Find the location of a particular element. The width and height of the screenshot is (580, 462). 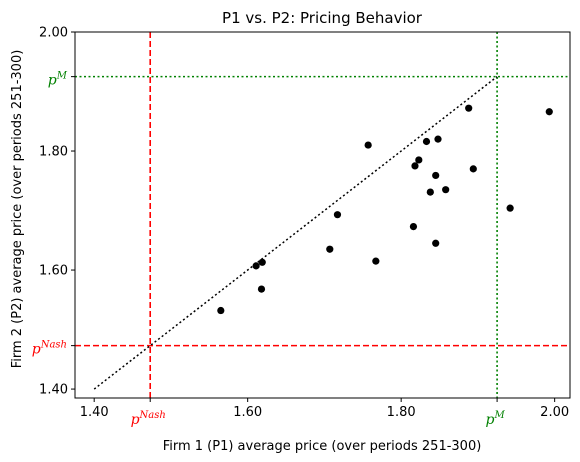

x-tick-label: 1.40 is located at coordinates (94, 412).